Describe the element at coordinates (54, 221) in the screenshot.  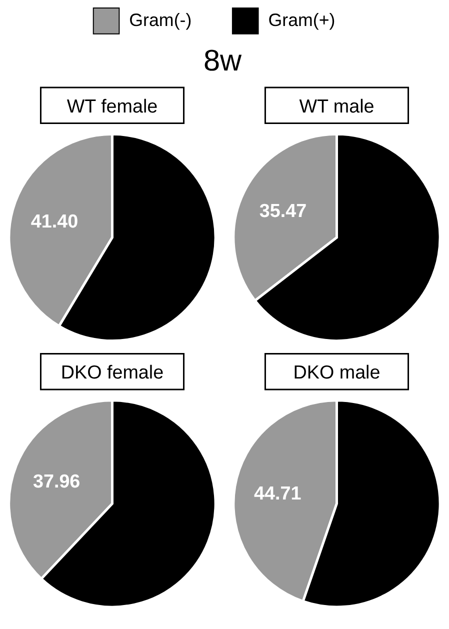
I see `data-label: 41.40` at that location.